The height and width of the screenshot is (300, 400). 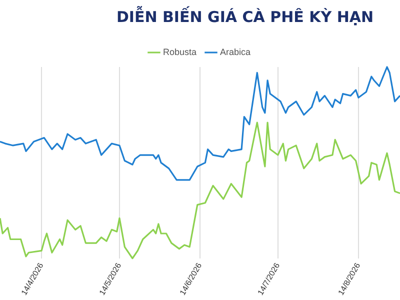 I want to click on legend-label: Robusta, so click(x=179, y=51).